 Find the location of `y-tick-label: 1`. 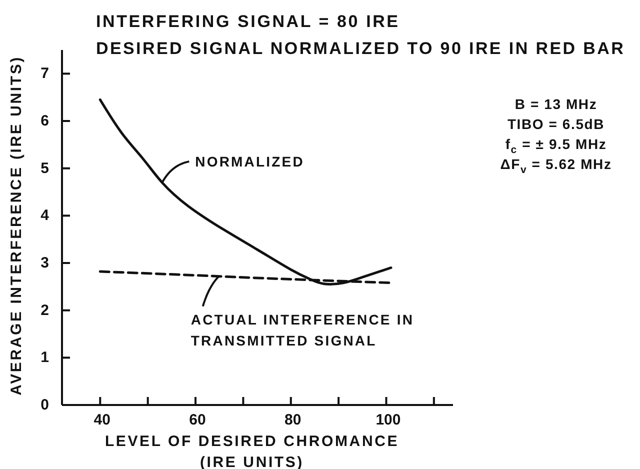

y-tick-label: 1 is located at coordinates (44, 357).